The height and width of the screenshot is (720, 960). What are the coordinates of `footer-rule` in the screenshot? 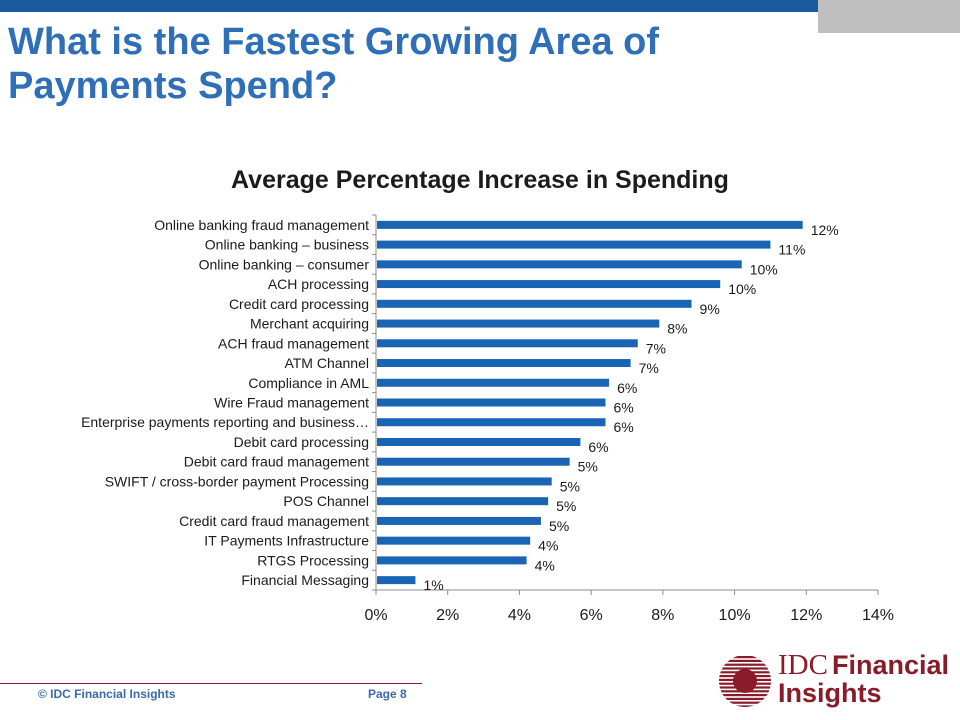 It's located at (211, 683).